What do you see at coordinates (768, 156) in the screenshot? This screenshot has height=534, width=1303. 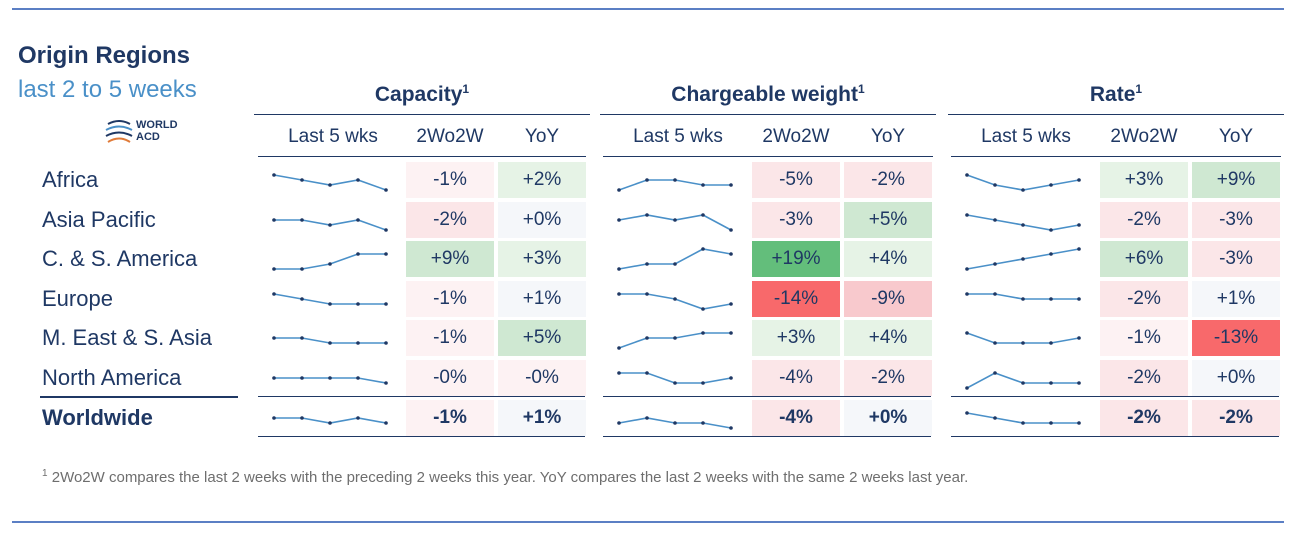 I see `col-header-line` at bounding box center [768, 156].